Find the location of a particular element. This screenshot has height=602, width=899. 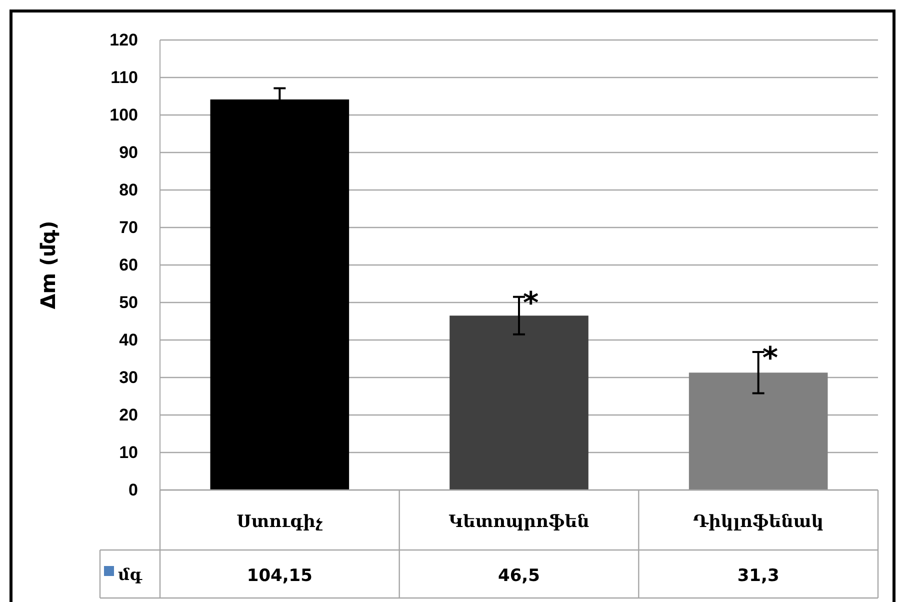

y-tick-label: 120 is located at coordinates (124, 40).